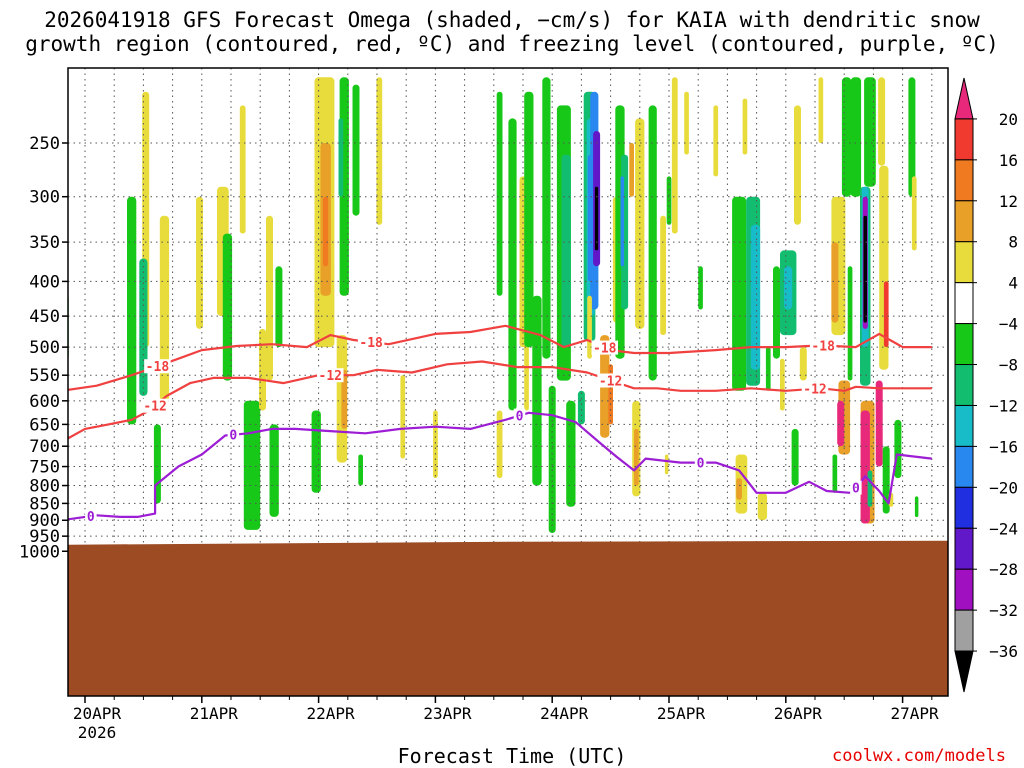 Image resolution: width=1024 pixels, height=768 pixels. What do you see at coordinates (44, 144) in the screenshot?
I see `y-tick-label-250: 250` at bounding box center [44, 144].